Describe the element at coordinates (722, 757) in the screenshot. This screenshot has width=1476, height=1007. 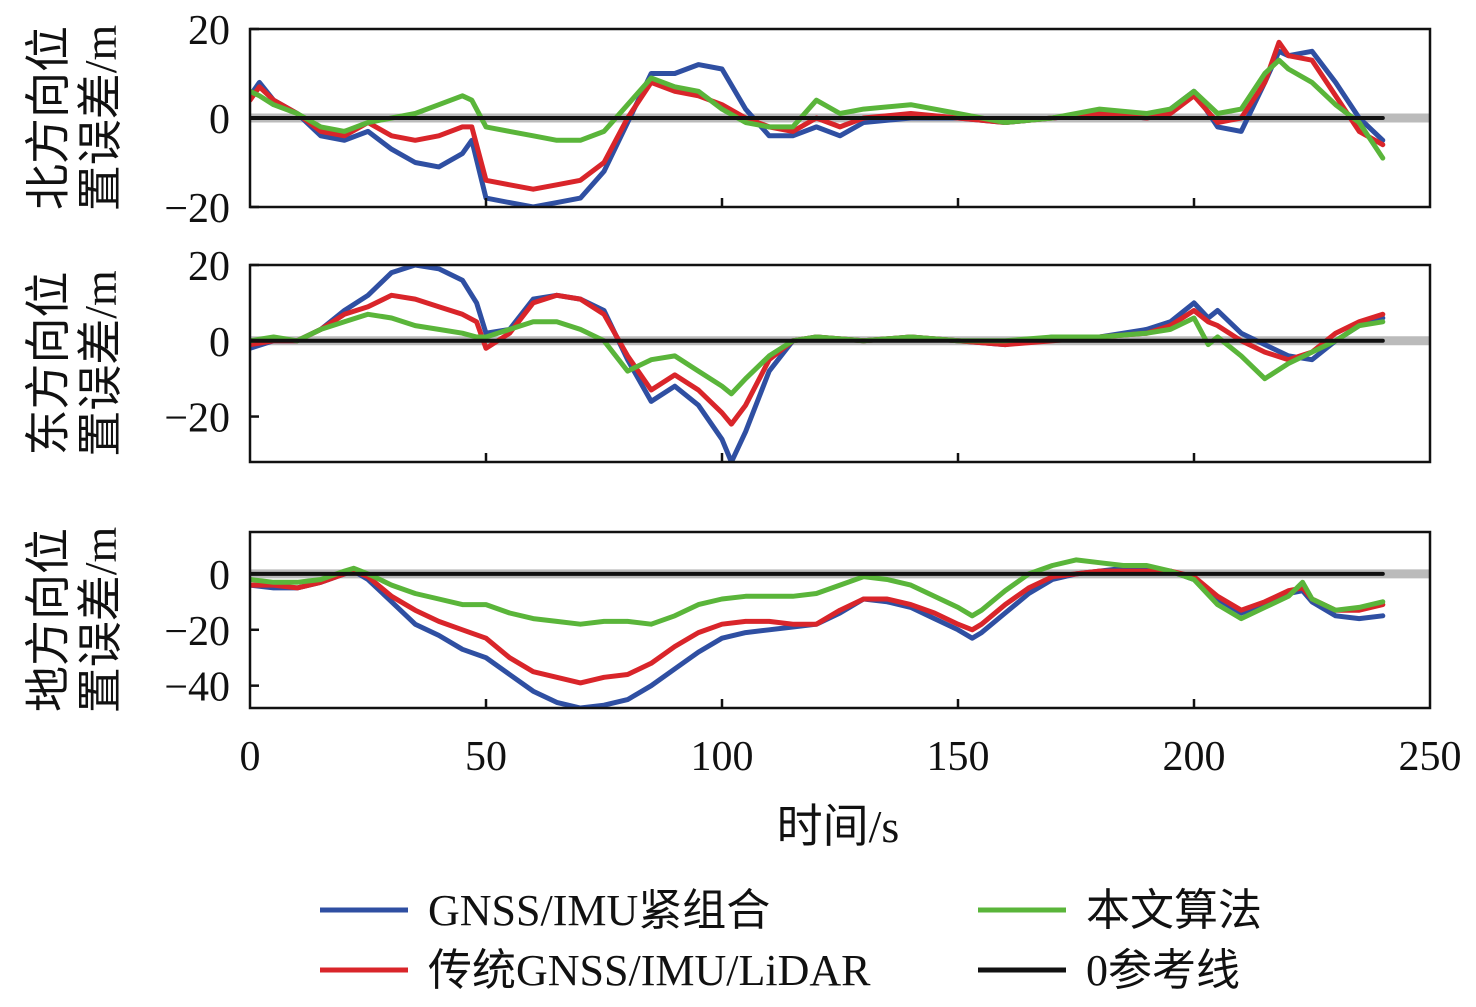
I see `x-tick-label: 100` at that location.